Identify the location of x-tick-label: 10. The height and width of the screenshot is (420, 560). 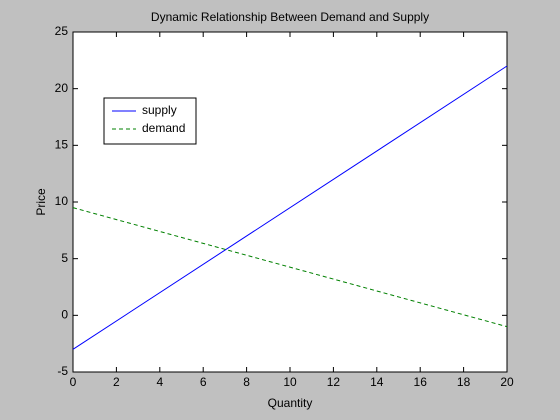
(290, 382).